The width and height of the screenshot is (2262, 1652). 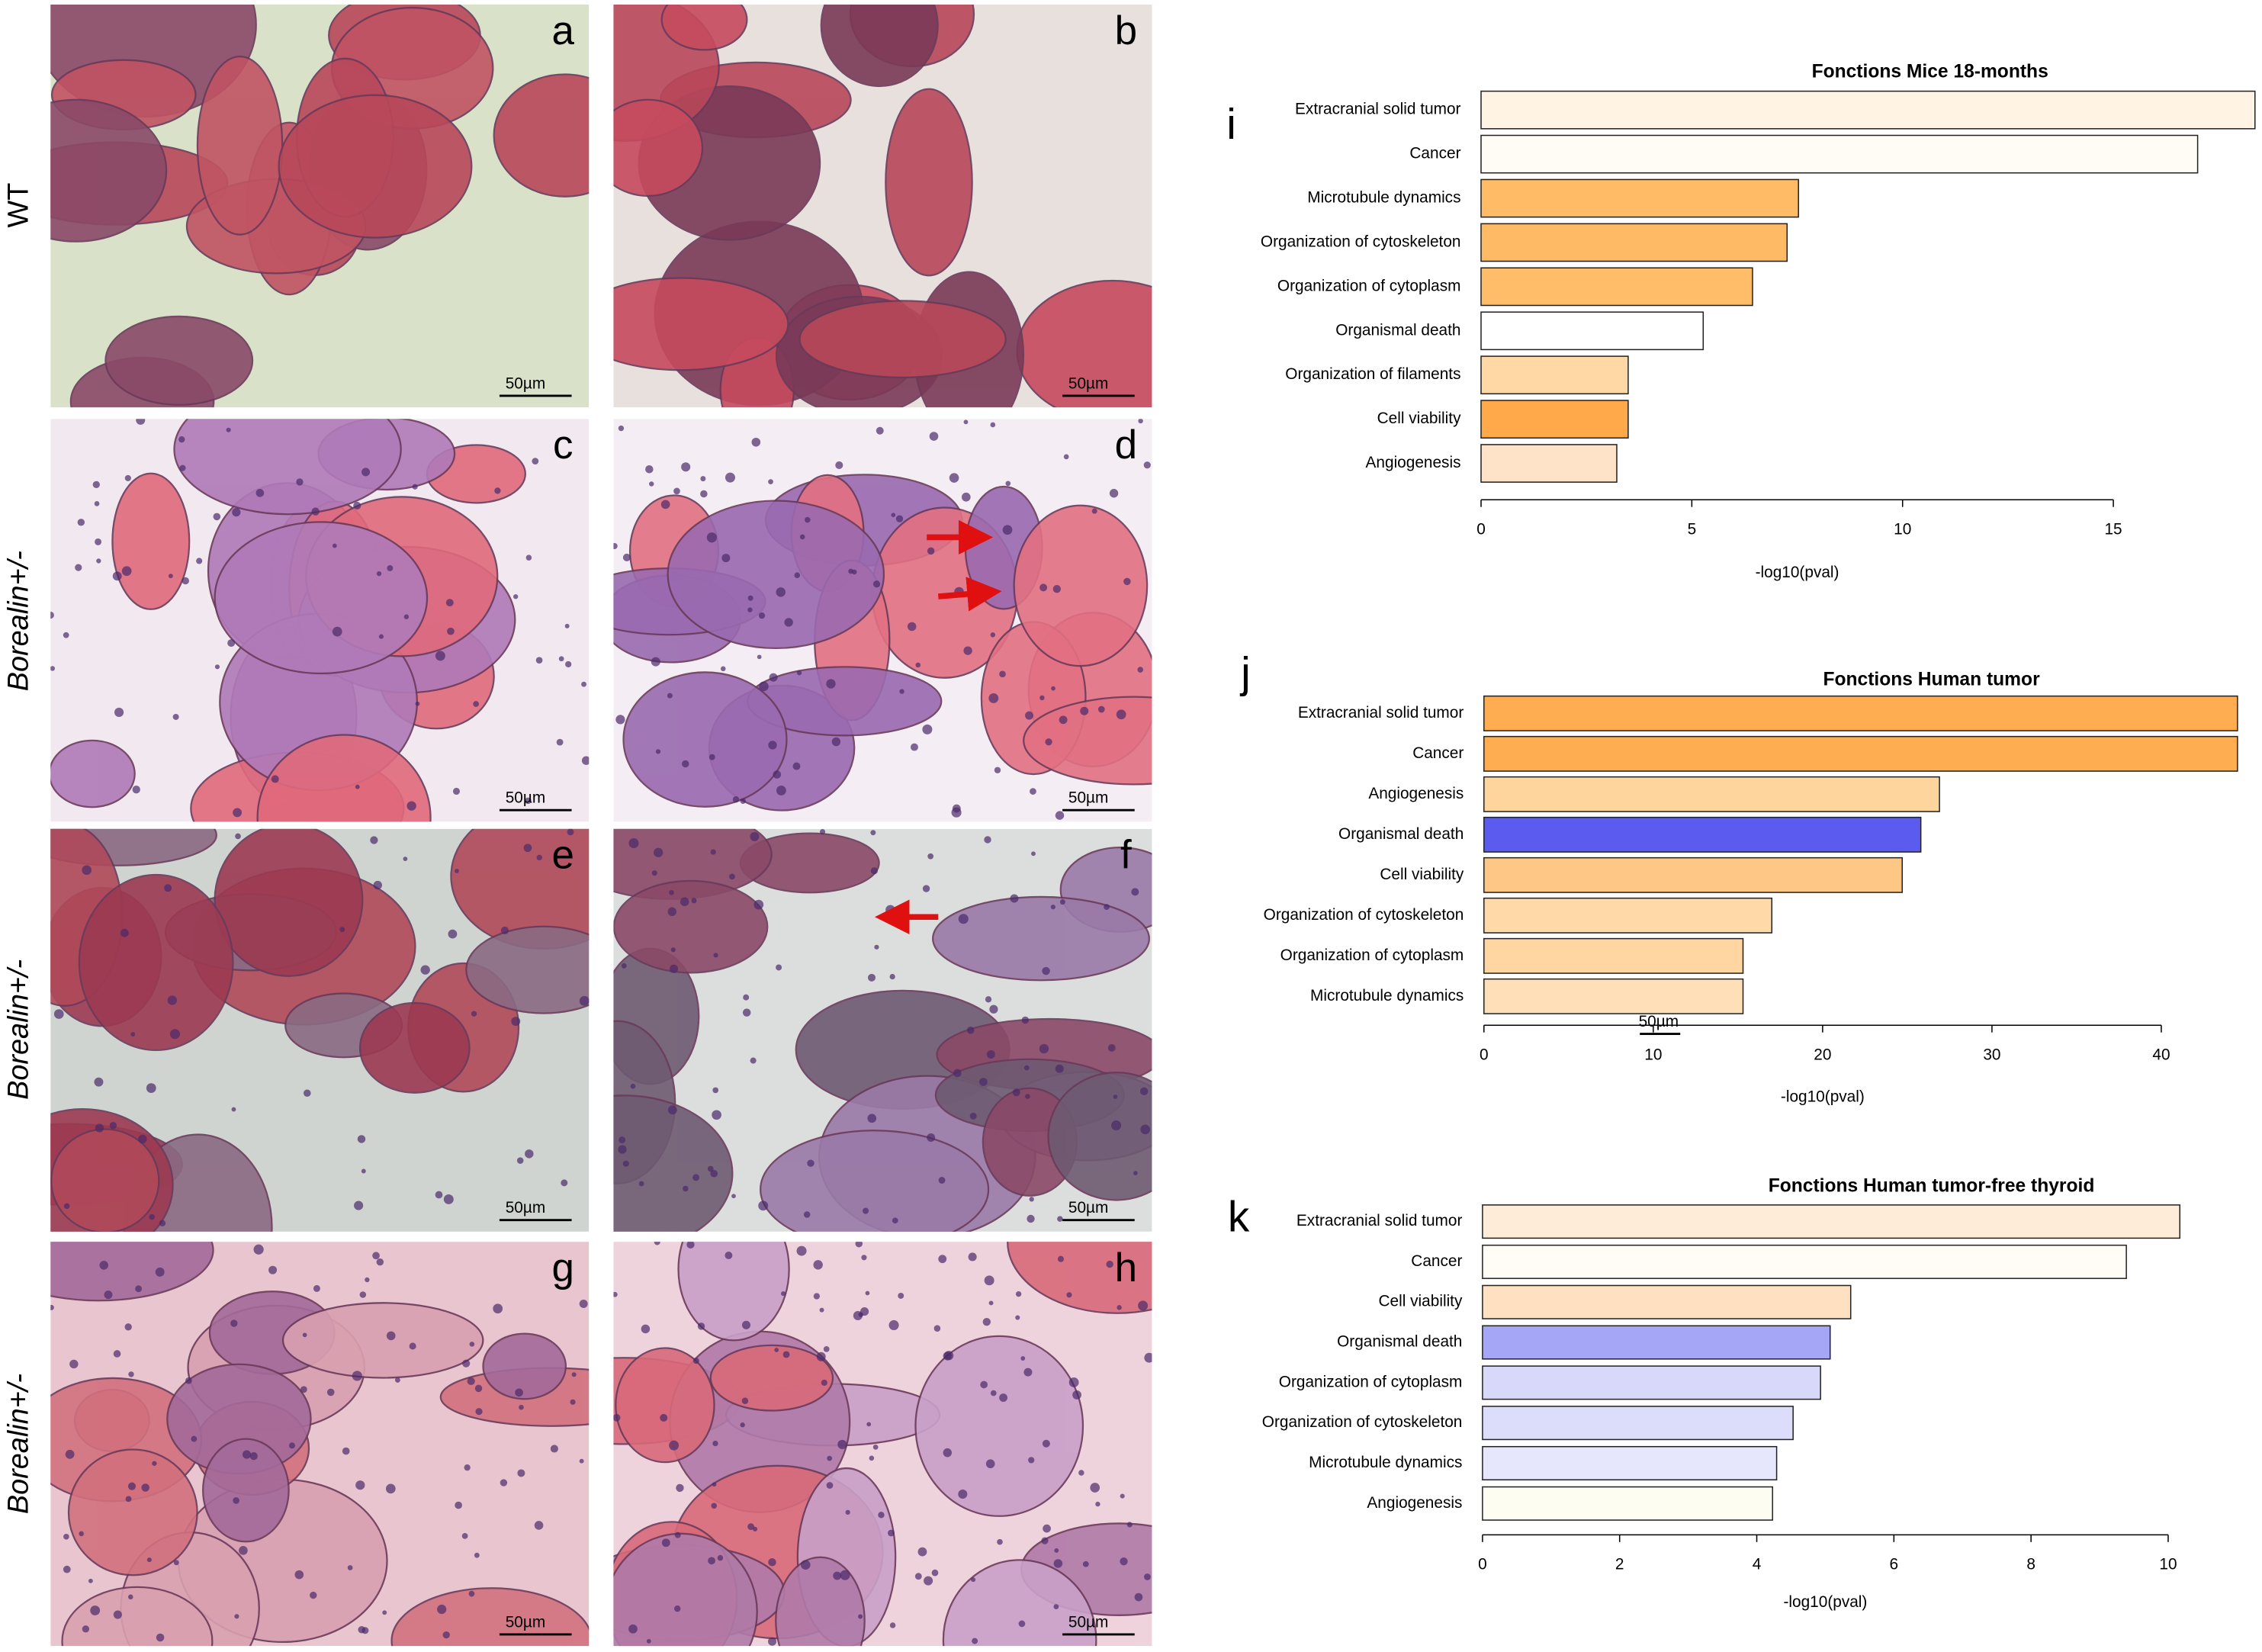 What do you see at coordinates (882, 206) in the screenshot?
I see `image-content` at bounding box center [882, 206].